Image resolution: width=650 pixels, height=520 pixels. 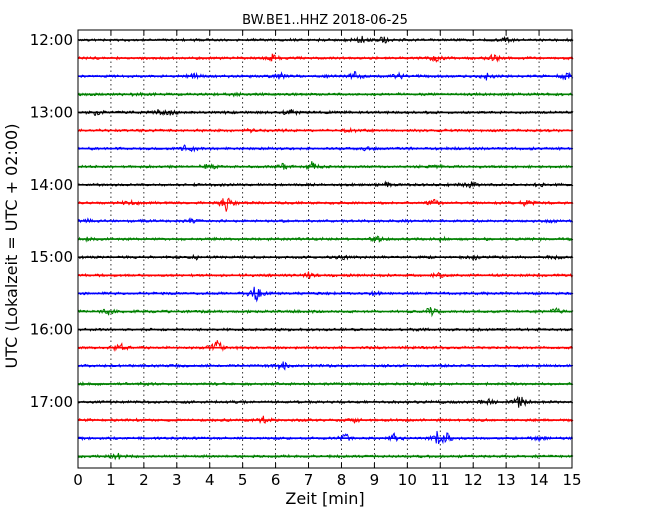 I want to click on y-tick-label: 16:00, so click(x=51, y=330).